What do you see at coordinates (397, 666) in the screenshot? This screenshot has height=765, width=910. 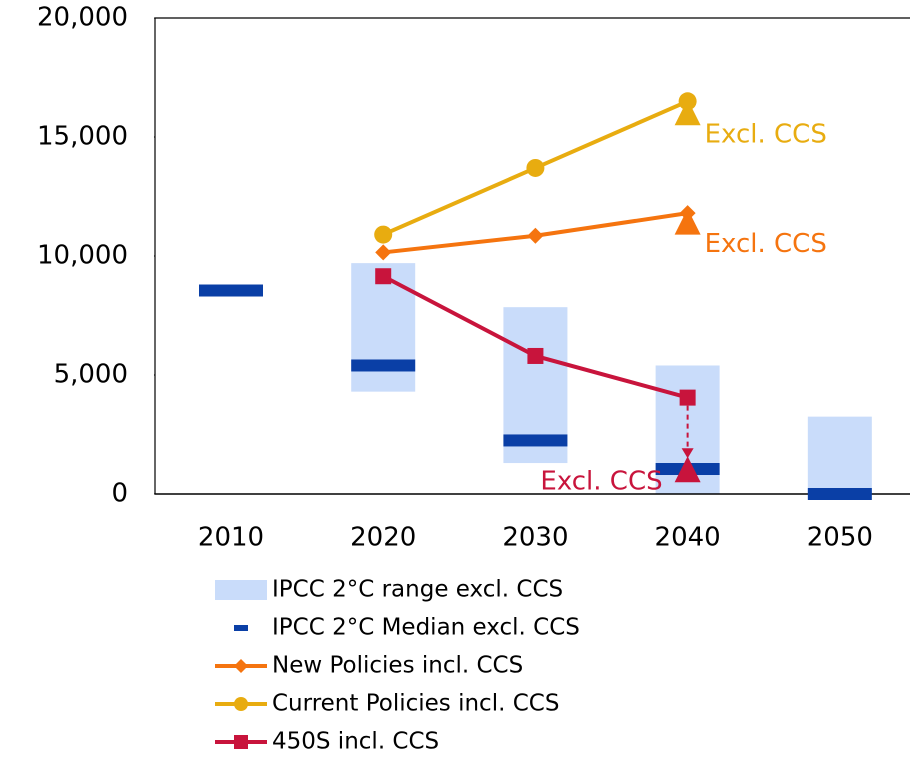 I see `legend-label: New Policies incl. CCS` at bounding box center [397, 666].